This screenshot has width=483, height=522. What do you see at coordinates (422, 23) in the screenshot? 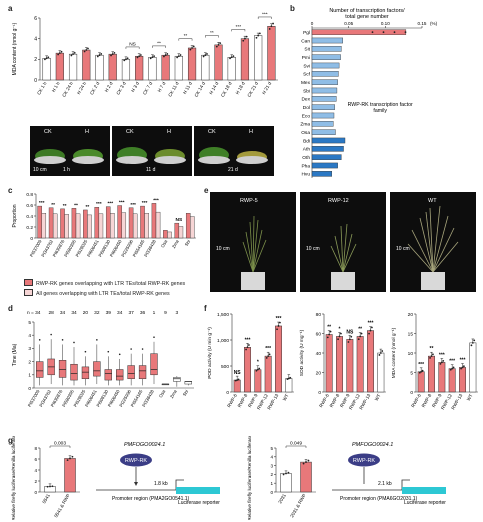
I see `x-tick-label: 0.15` at bounding box center [422, 23].